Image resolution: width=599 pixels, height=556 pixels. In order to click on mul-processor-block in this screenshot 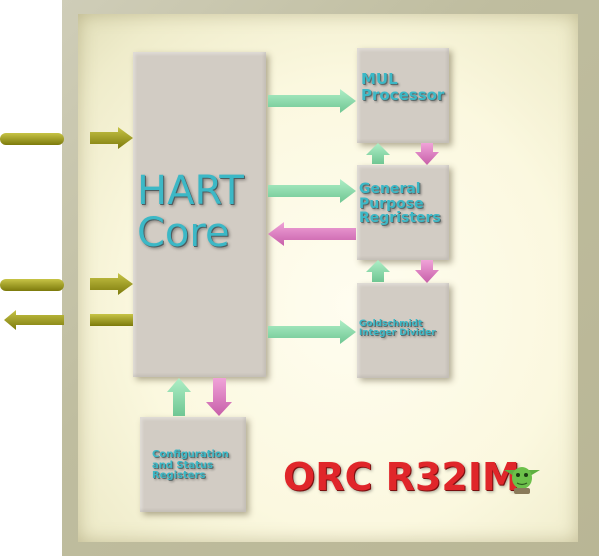, I will do `click(403, 95)`.